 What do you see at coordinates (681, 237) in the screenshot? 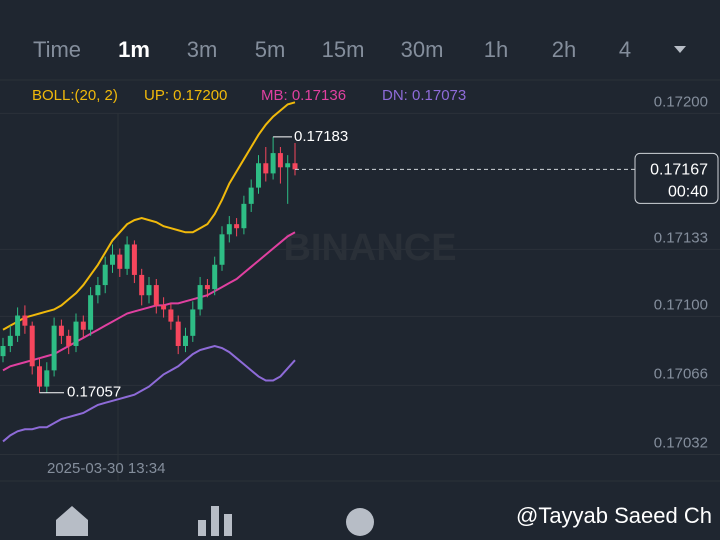
I see `y-tick-label: 0.17133` at bounding box center [681, 237].